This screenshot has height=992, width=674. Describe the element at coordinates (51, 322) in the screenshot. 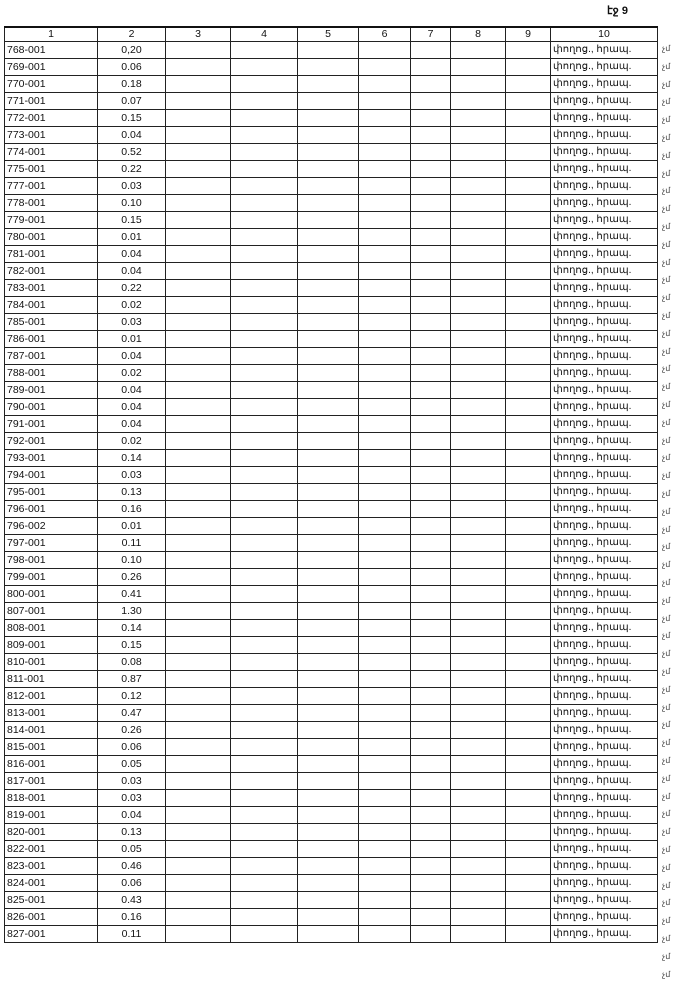

I see `parcel-code-cell: 785-001` at that location.